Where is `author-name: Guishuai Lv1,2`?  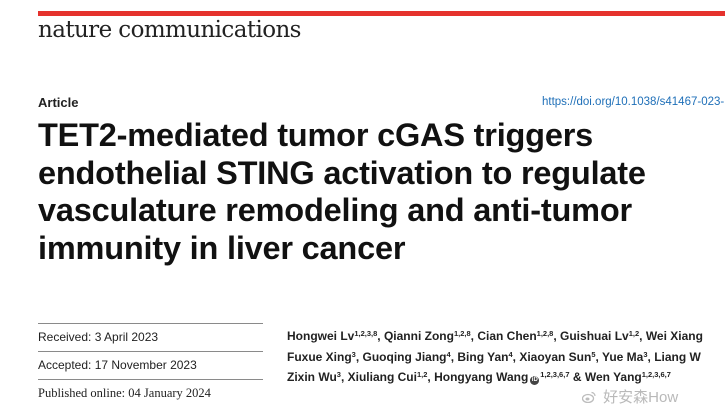
author-name: Guishuai Lv1,2 is located at coordinates (599, 336).